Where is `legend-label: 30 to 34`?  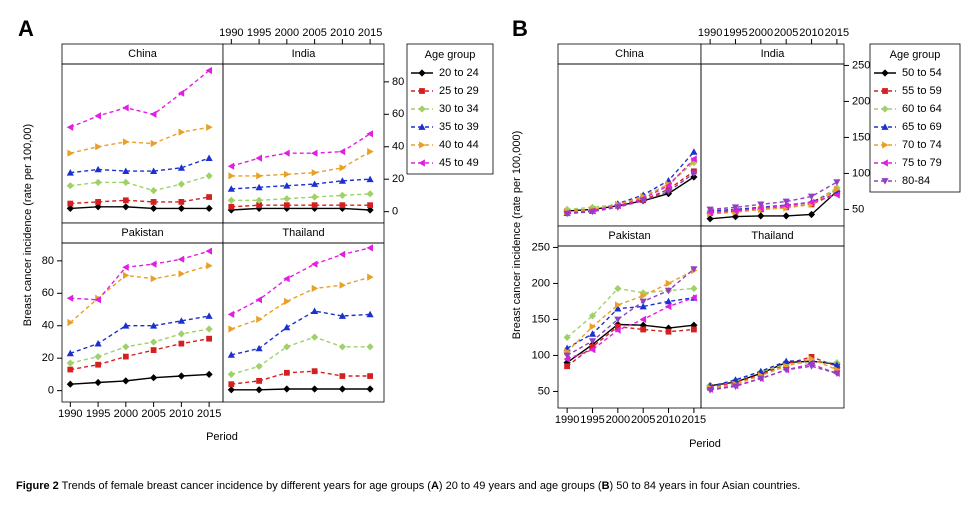 legend-label: 30 to 34 is located at coordinates (459, 109).